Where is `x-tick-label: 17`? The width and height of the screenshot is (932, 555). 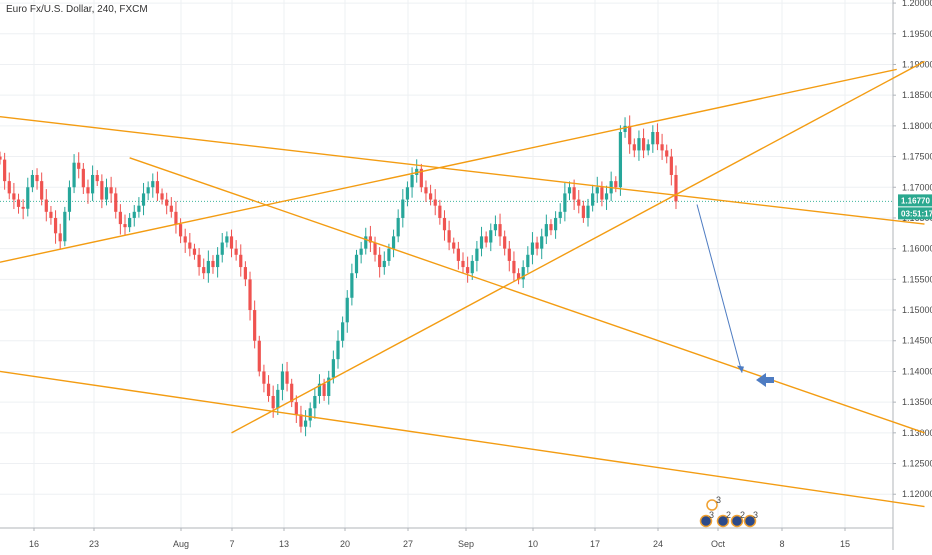 x-tick-label: 17 is located at coordinates (595, 544).